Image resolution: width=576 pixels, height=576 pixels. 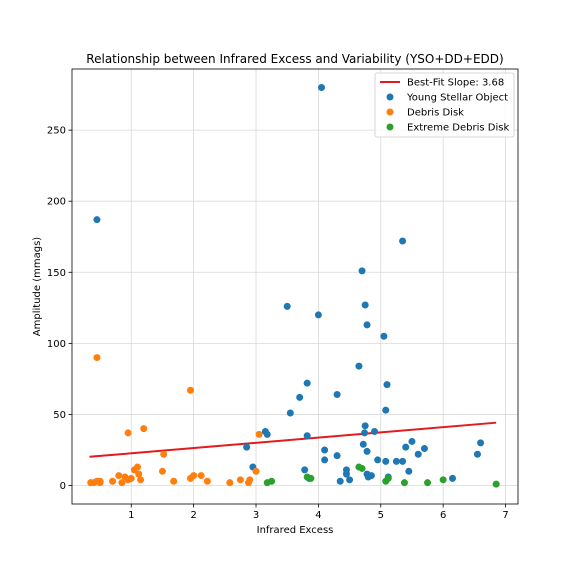 What do you see at coordinates (193, 515) in the screenshot?
I see `x-tick-label: 2` at bounding box center [193, 515].